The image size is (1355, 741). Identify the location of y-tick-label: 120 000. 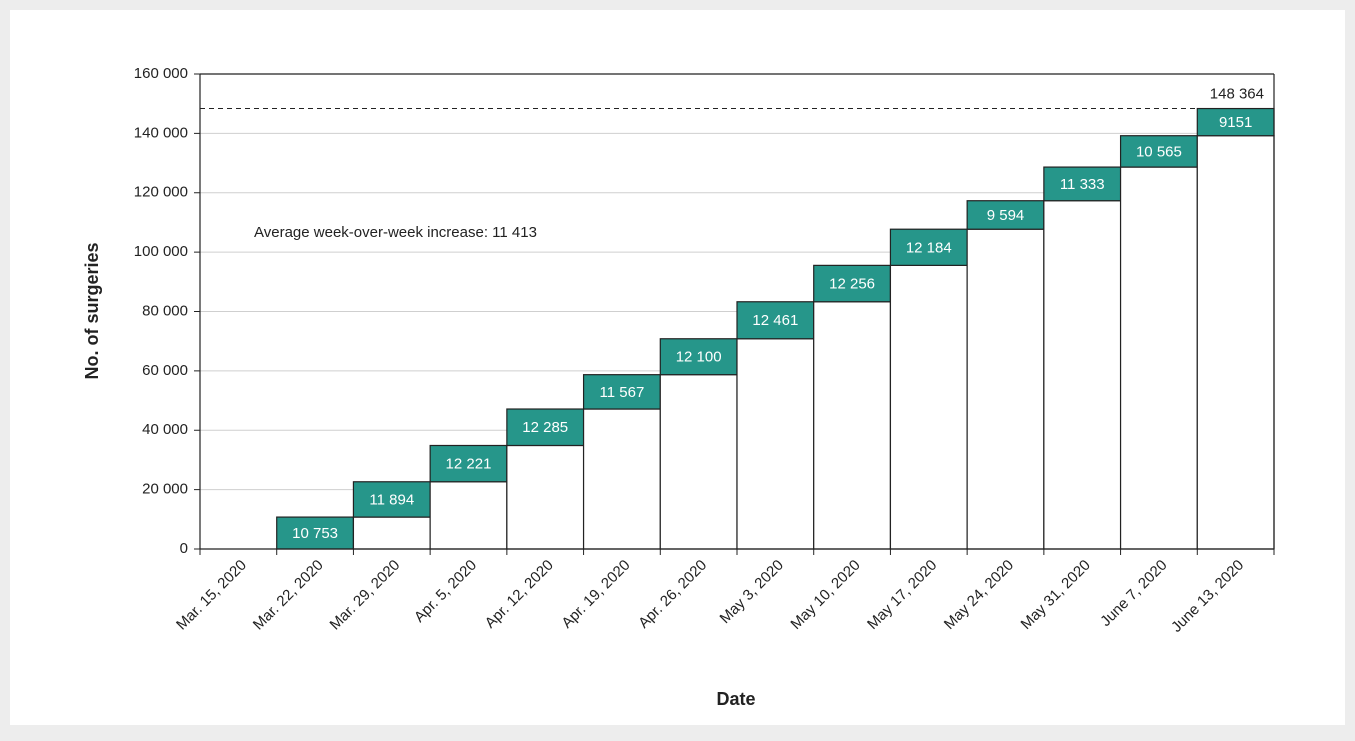
(161, 192).